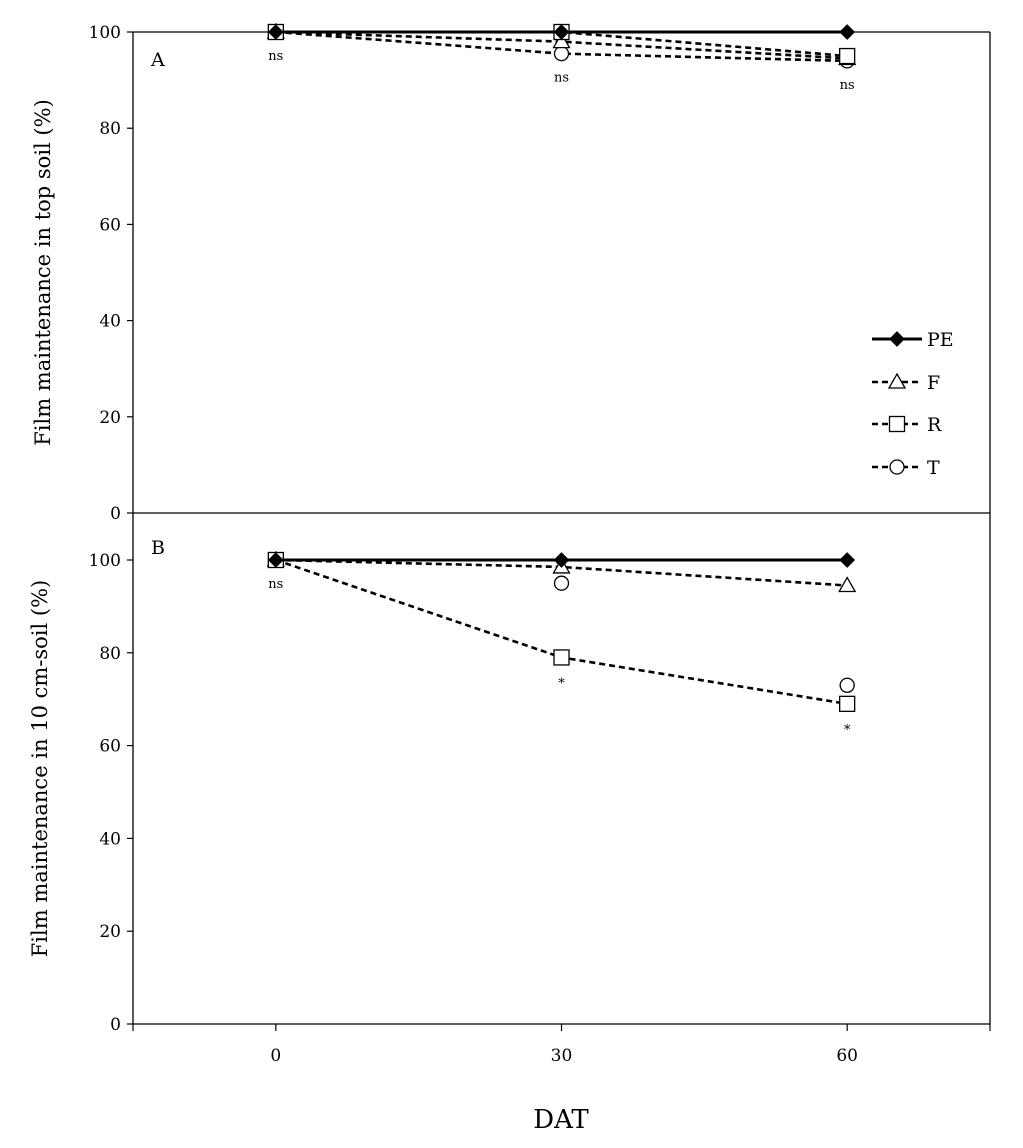  Describe the element at coordinates (43, 272) in the screenshot. I see `y-axis-title: Film maintenance in top soil (%)` at that location.